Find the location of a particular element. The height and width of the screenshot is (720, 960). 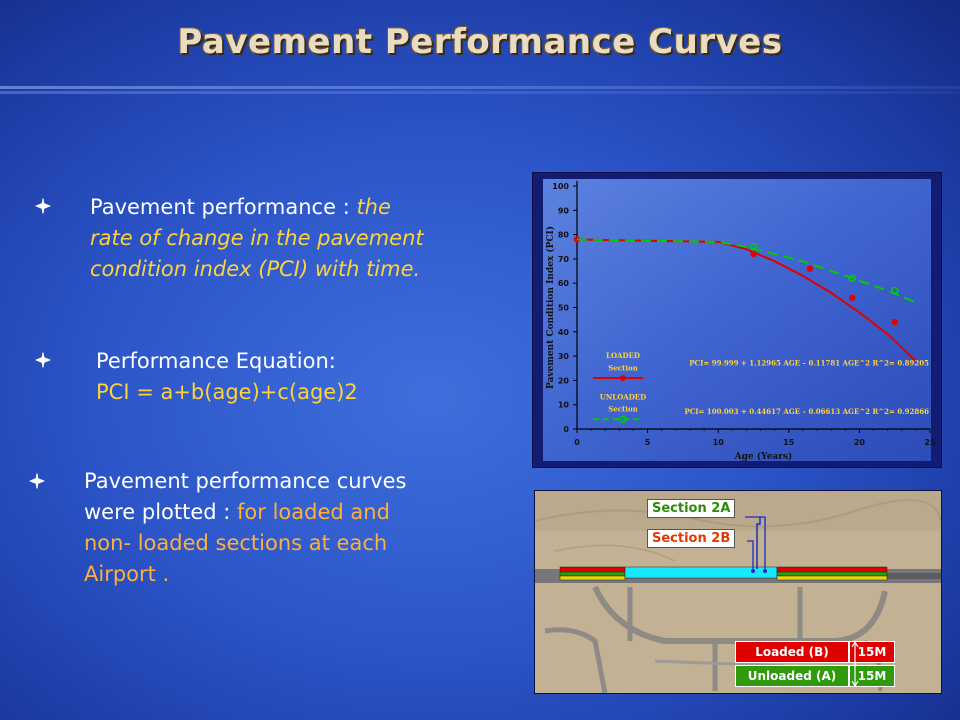

y-tick-label: 60 is located at coordinates (564, 283).